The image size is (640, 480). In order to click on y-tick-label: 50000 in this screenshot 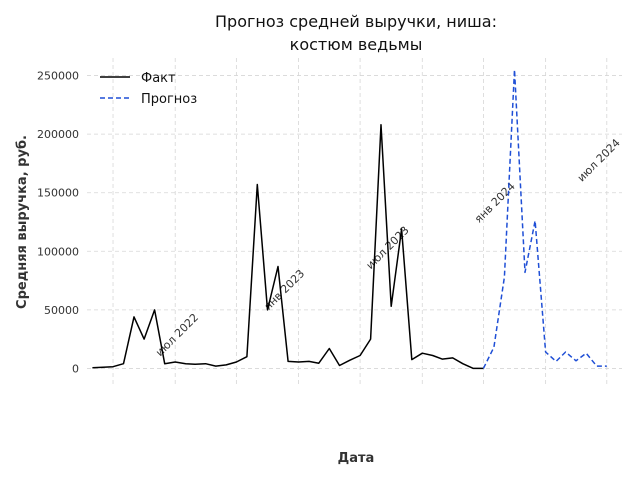, I will do `click(61, 310)`.